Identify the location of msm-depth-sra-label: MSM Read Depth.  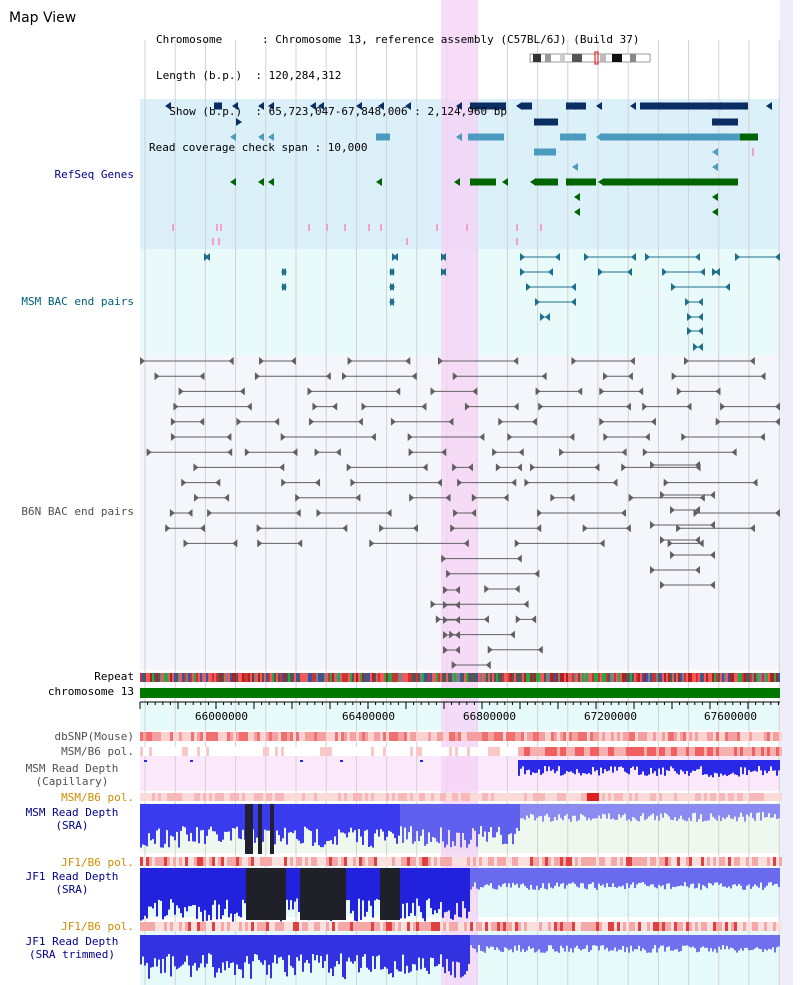
(72, 812).